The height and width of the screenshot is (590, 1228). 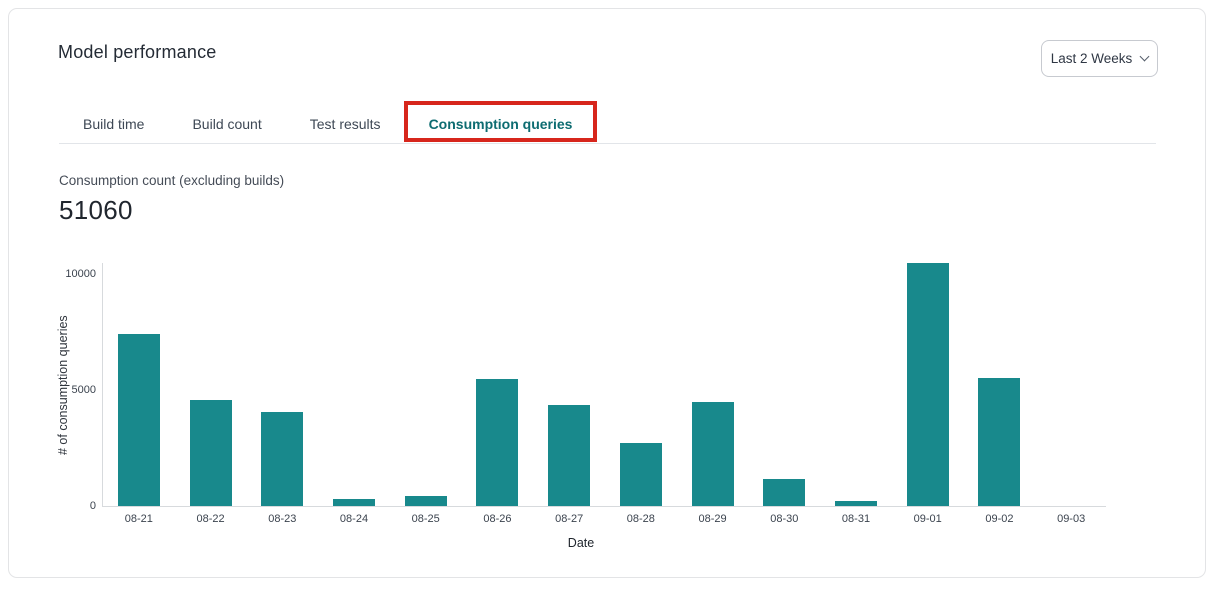 I want to click on chevron-down-icon, so click(x=1144, y=56).